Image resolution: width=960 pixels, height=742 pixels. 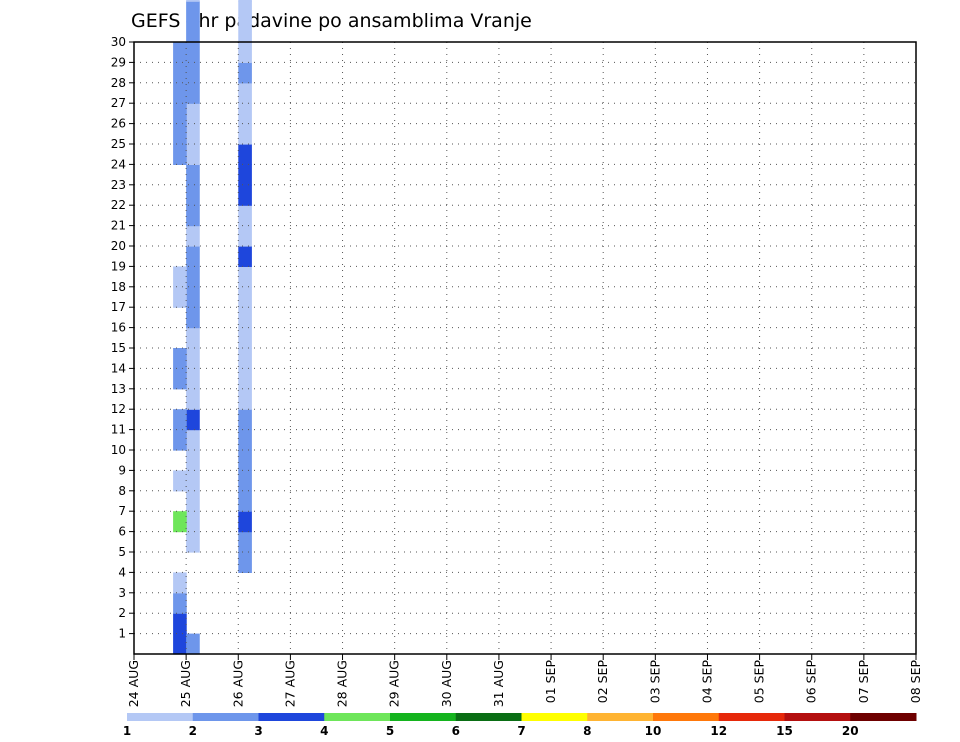 I want to click on y-tick-label: 12, so click(x=118, y=409).